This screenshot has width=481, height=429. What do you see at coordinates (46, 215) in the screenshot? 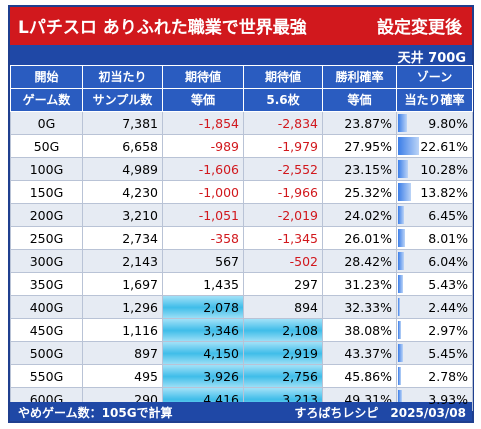
I see `start-cell-value: 200G` at bounding box center [46, 215].